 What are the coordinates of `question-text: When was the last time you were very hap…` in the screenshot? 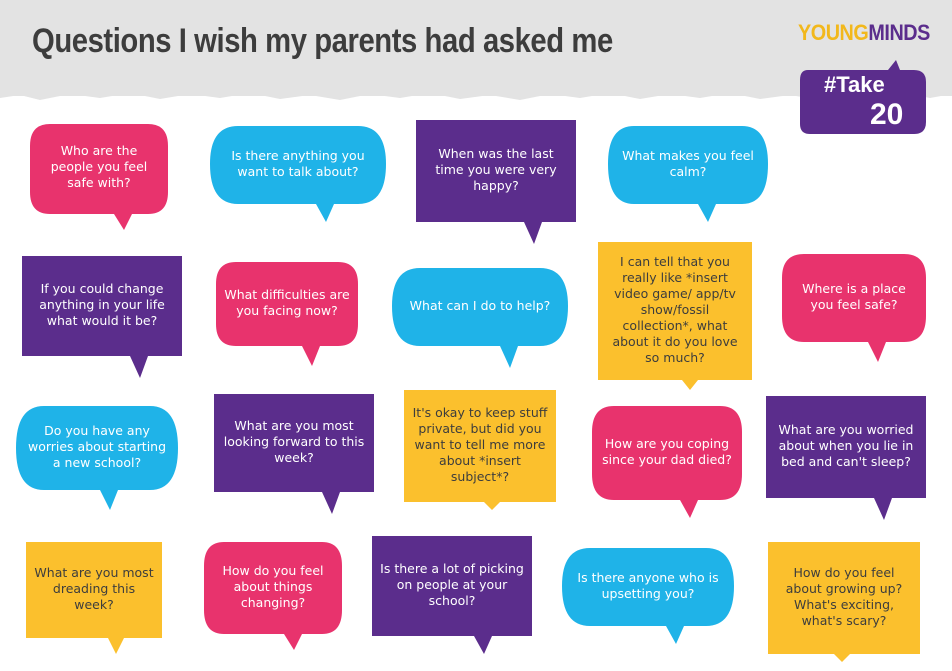 It's located at (496, 169).